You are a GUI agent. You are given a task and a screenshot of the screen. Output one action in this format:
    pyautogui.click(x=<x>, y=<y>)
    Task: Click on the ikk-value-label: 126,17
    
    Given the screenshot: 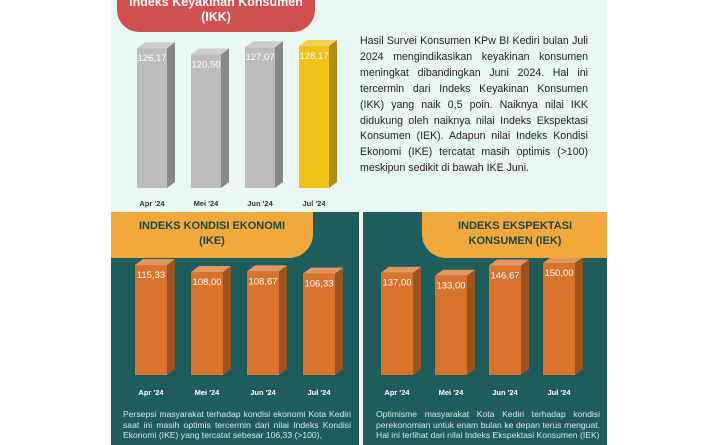 What is the action you would take?
    pyautogui.click(x=151, y=58)
    